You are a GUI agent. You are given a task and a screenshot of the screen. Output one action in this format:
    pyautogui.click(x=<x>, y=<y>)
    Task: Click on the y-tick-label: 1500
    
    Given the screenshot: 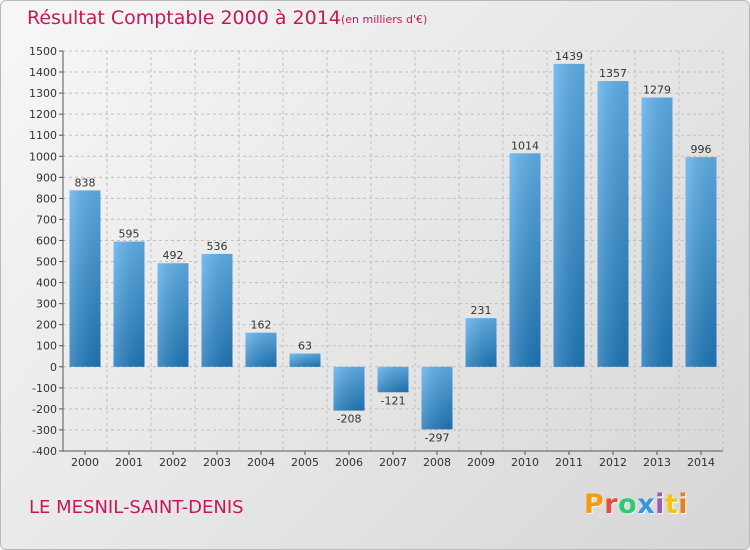 What is the action you would take?
    pyautogui.click(x=43, y=51)
    